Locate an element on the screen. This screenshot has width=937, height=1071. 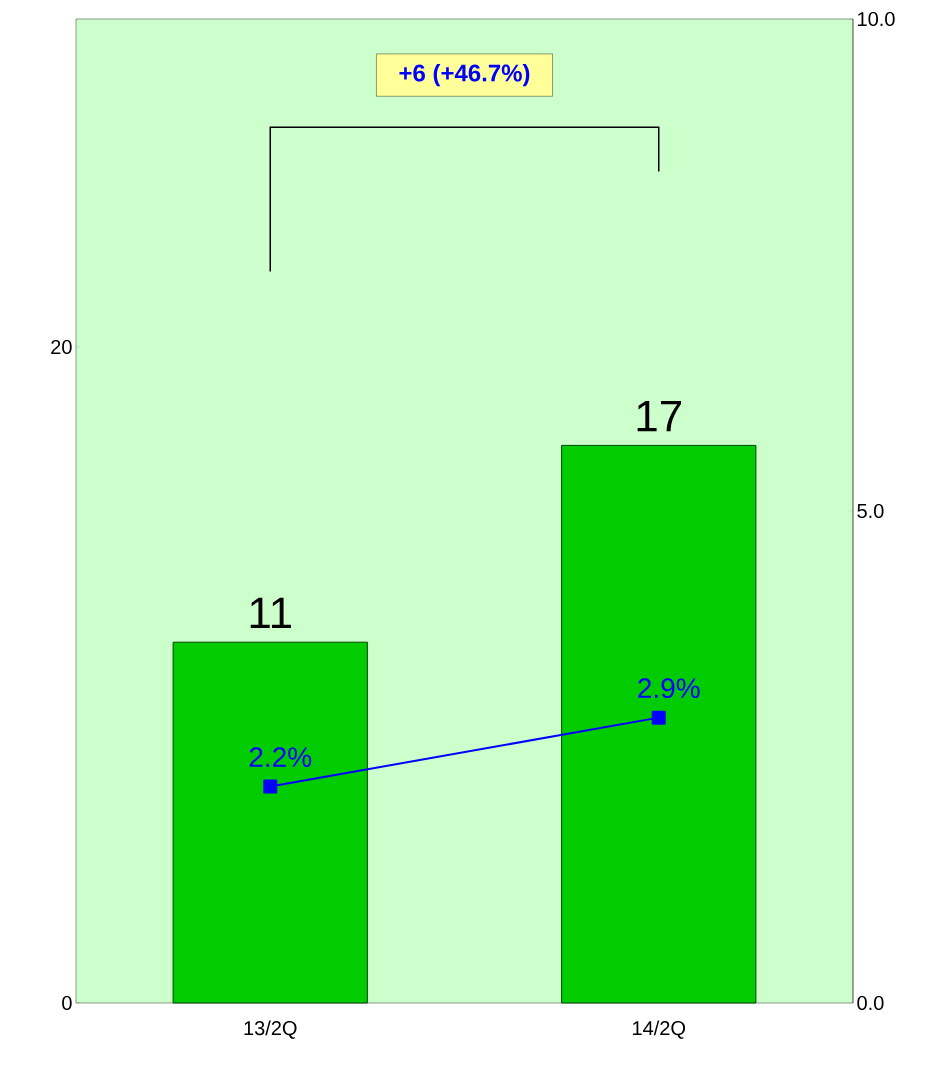
data-label: 17 is located at coordinates (659, 416).